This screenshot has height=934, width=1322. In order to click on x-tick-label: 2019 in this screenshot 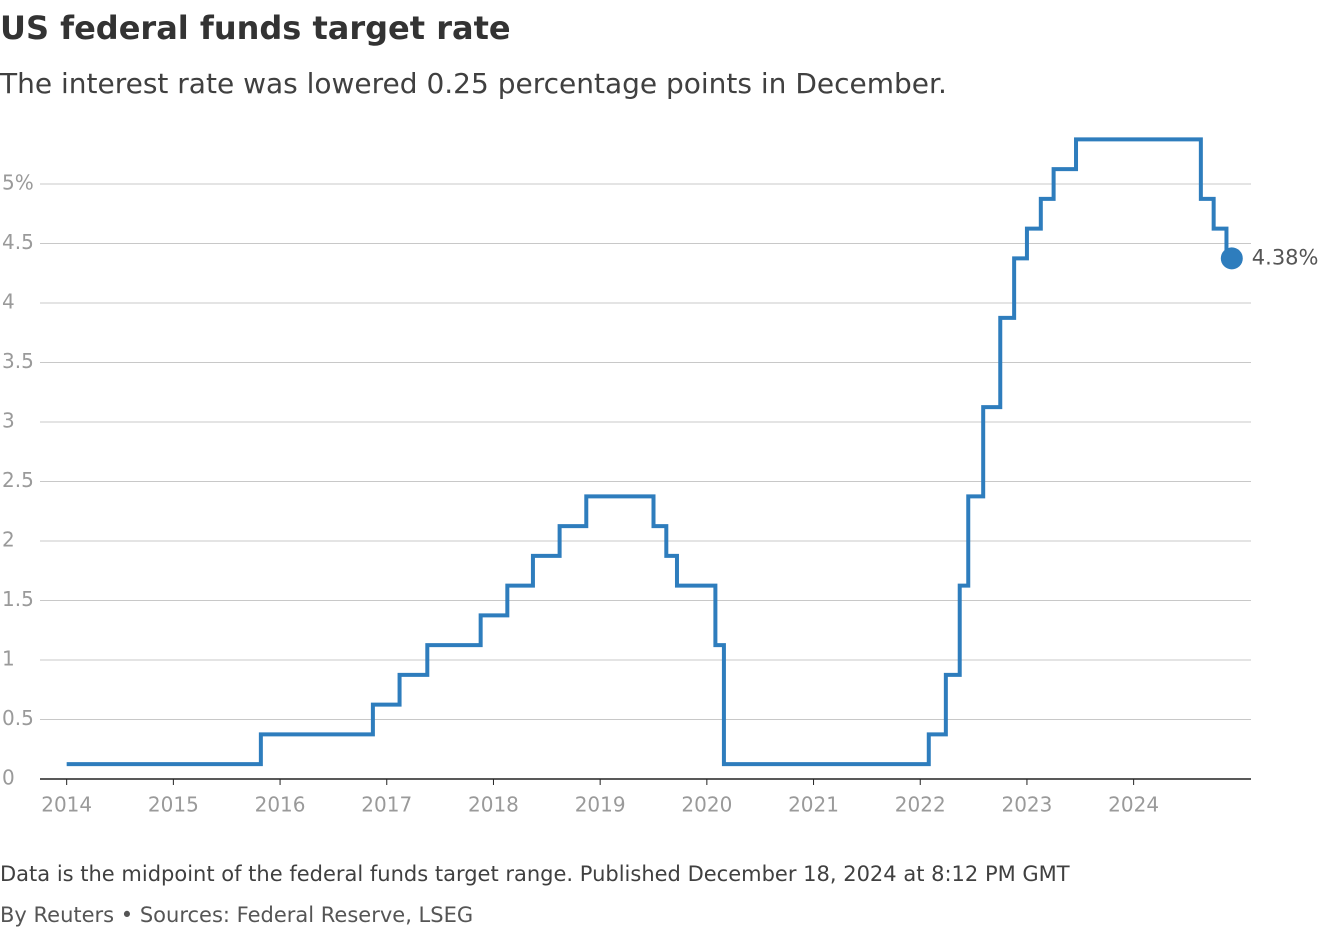, I will do `click(600, 805)`.